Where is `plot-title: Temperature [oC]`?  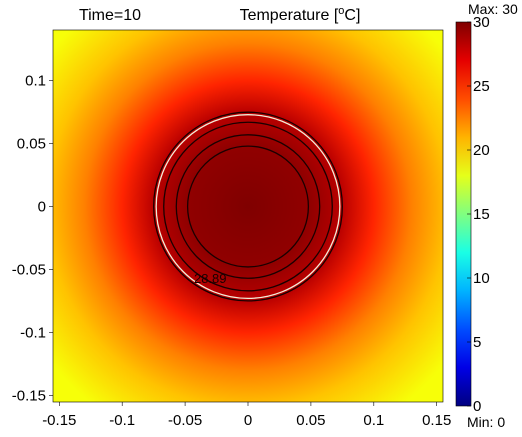
plot-title: Temperature [oC] is located at coordinates (300, 14).